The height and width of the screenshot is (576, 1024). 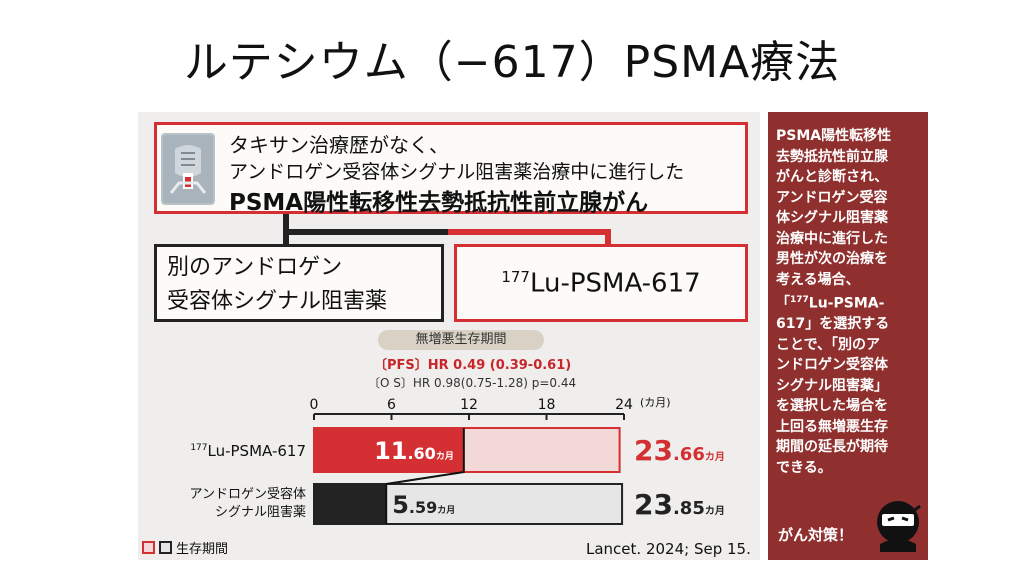 I want to click on x-tick-label: 12, so click(x=469, y=405).